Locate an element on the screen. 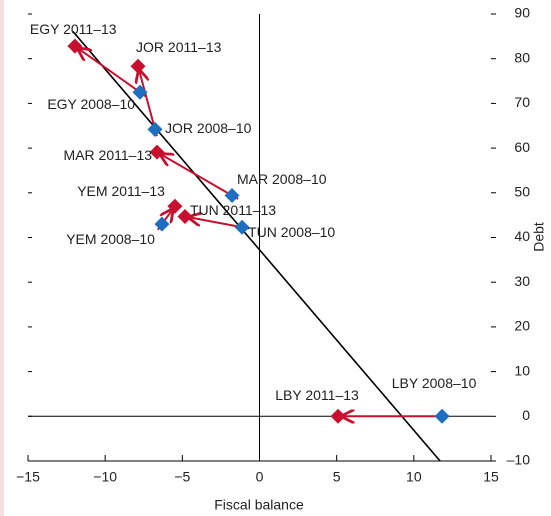 Image resolution: width=551 pixels, height=516 pixels. x-tick-label: −10 is located at coordinates (105, 477).